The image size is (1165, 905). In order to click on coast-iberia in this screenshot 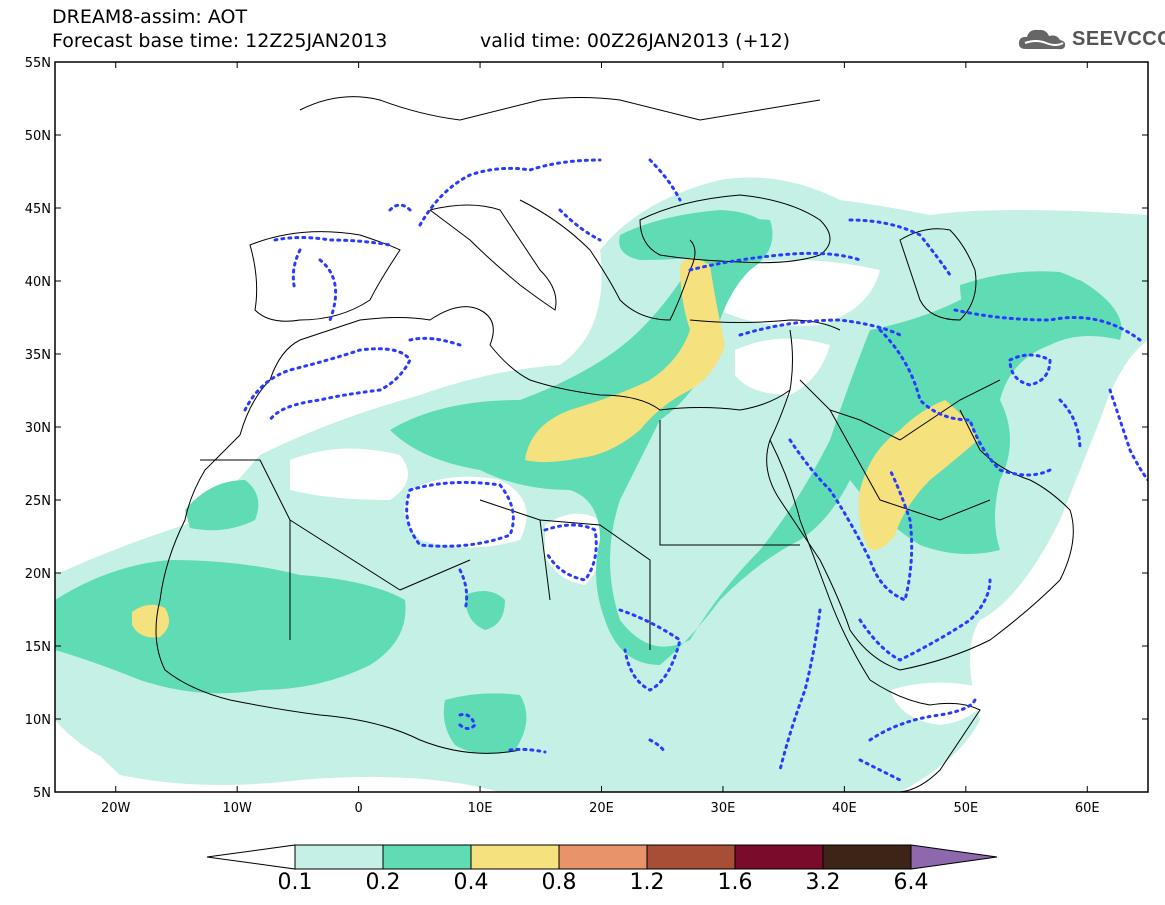, I will do `click(325, 276)`.